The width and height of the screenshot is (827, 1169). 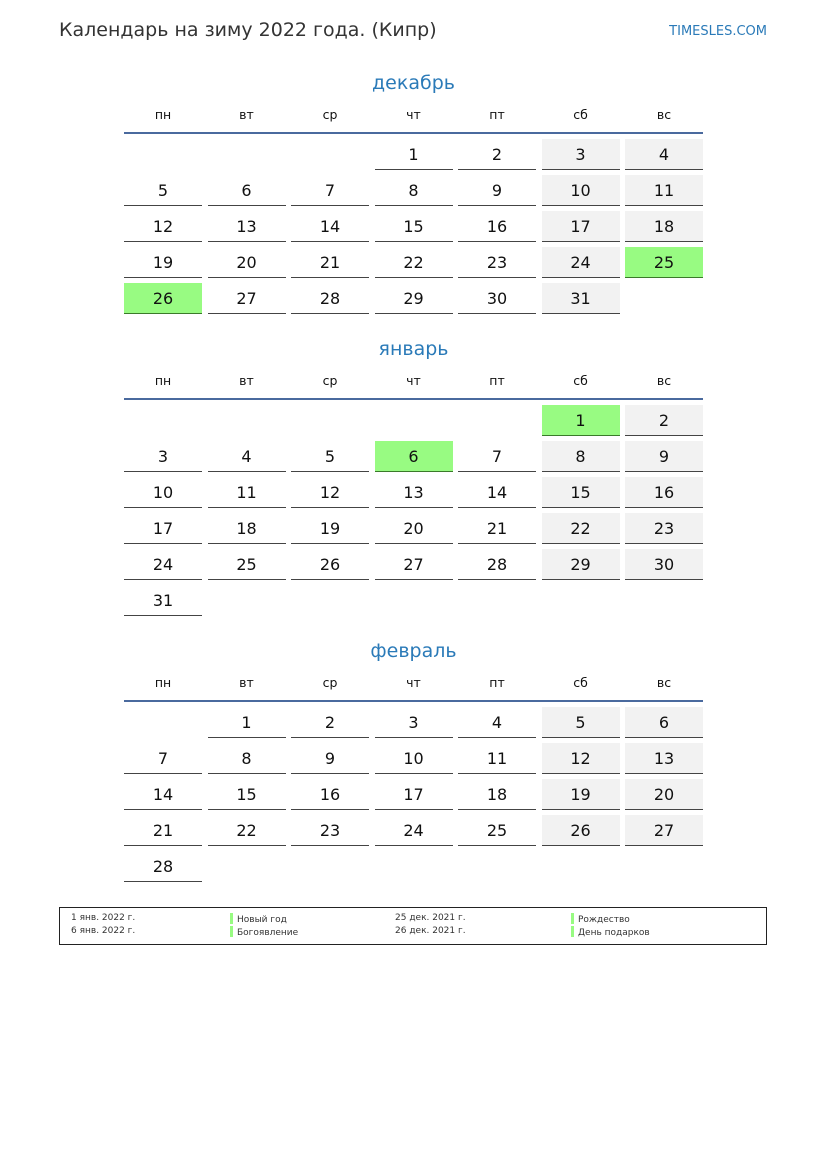 What do you see at coordinates (580, 420) in the screenshot?
I see `holiday-day-cell: 1` at bounding box center [580, 420].